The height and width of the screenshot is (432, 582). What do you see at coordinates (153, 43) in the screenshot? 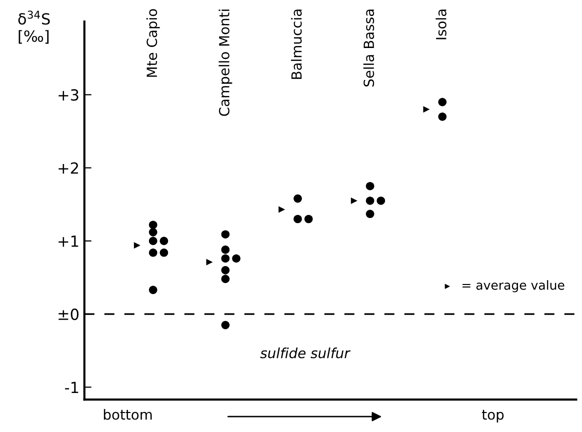
I see `x-tick-label: Mte Capio` at bounding box center [153, 43].